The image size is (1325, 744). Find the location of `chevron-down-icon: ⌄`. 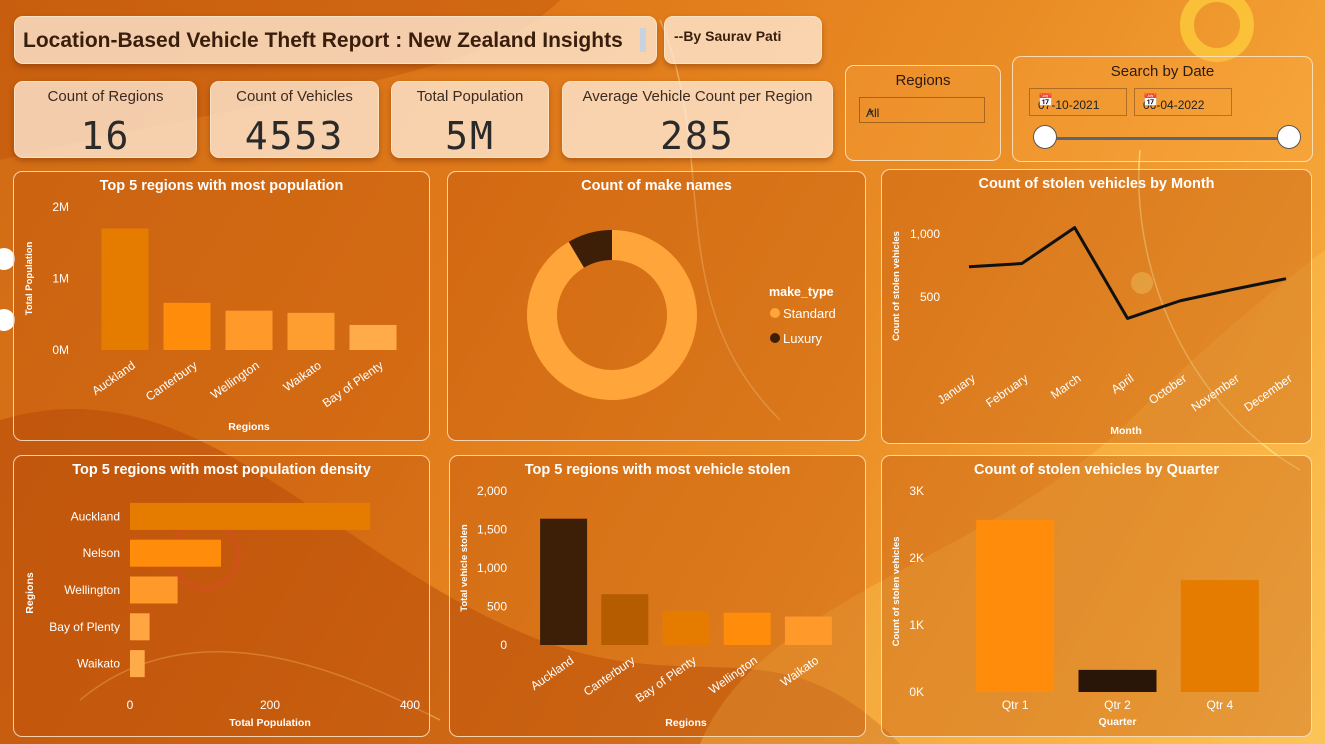

chevron-down-icon: ⌄ is located at coordinates (871, 109).